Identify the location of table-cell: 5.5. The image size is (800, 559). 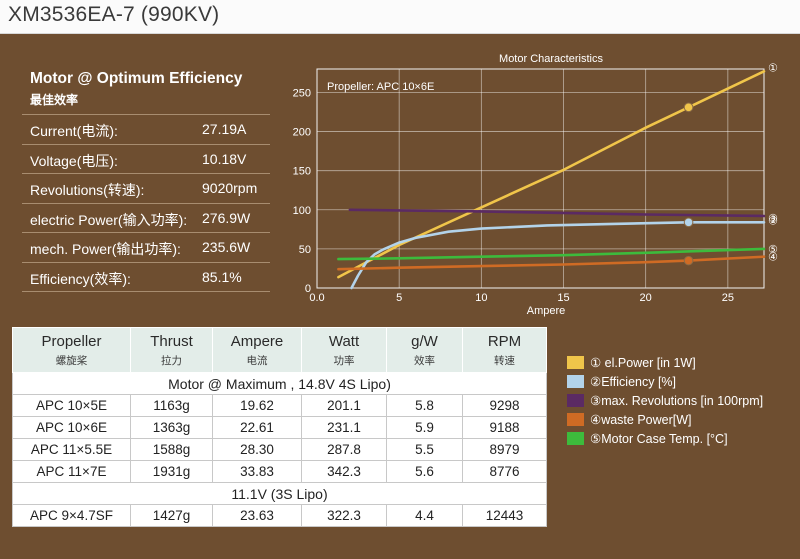
(424, 449).